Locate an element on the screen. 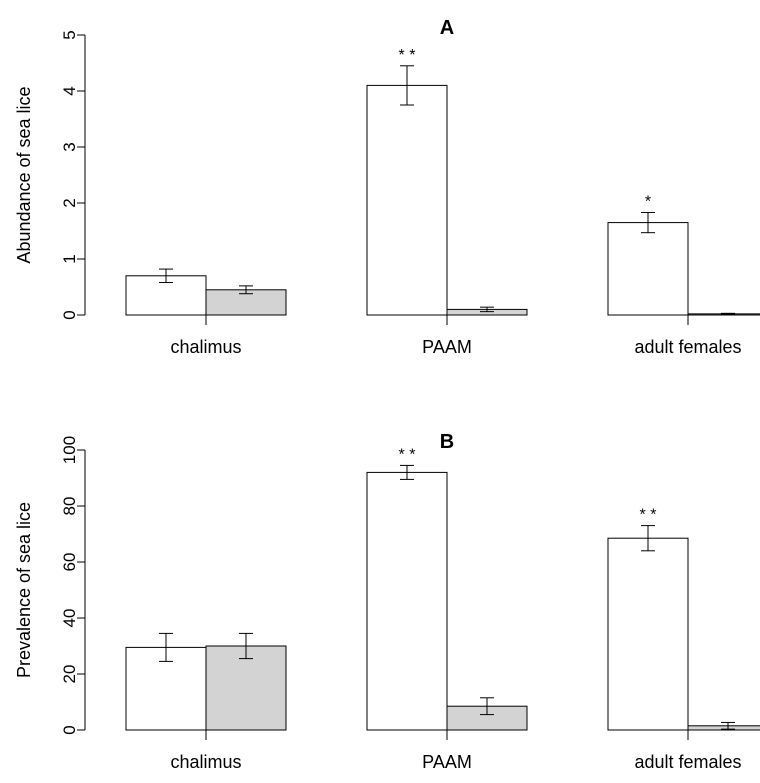 The height and width of the screenshot is (783, 760). y-tick-label: 4 is located at coordinates (69, 90).